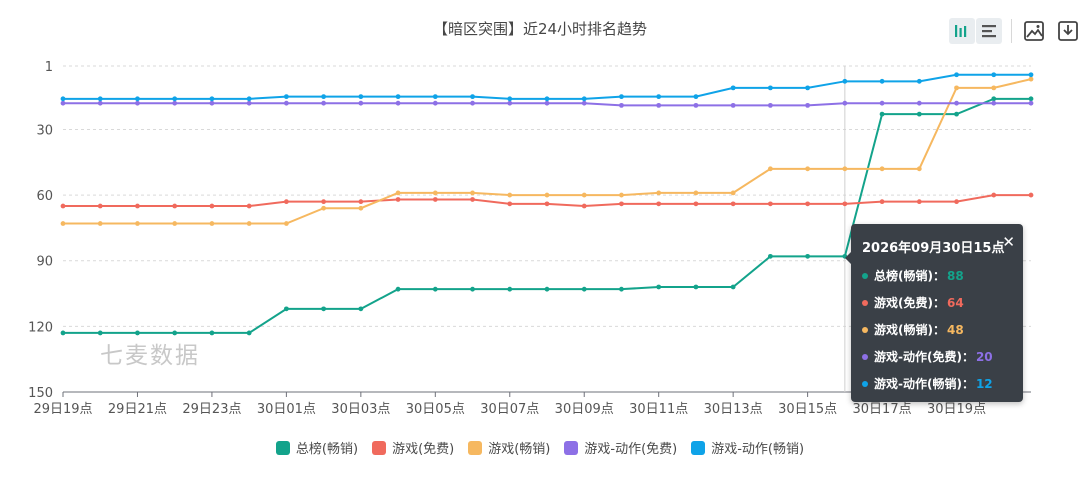 Image resolution: width=1080 pixels, height=483 pixels. What do you see at coordinates (1067, 31) in the screenshot?
I see `download-icon` at bounding box center [1067, 31].